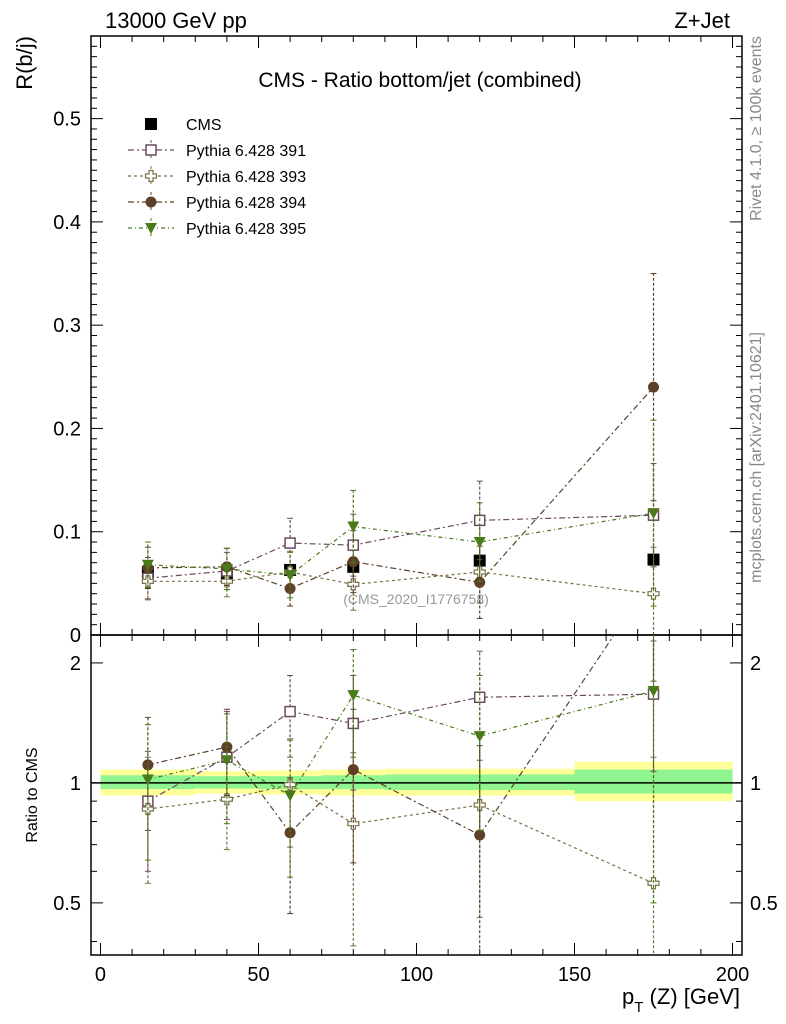 The height and width of the screenshot is (1024, 786). I want to click on energy-label: 13000 GeV pp, so click(176, 20).